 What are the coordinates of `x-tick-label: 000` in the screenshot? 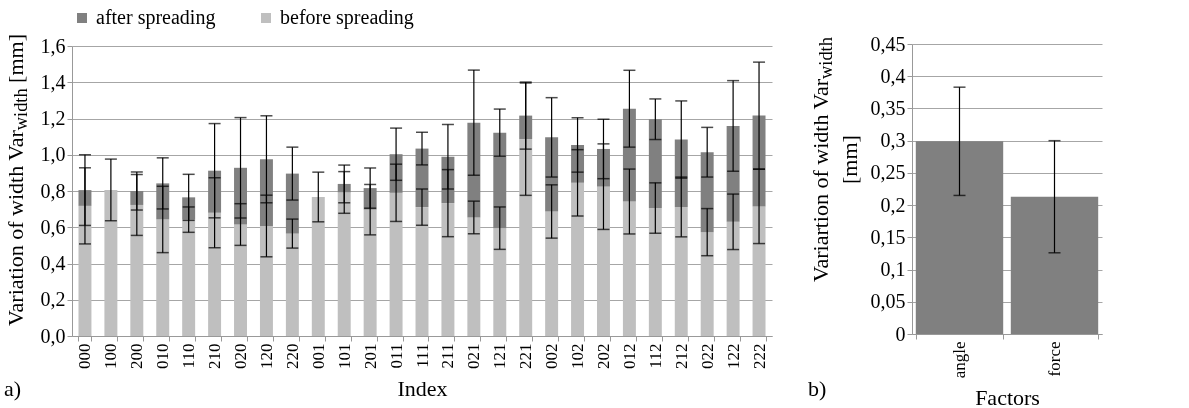 It's located at (85, 356).